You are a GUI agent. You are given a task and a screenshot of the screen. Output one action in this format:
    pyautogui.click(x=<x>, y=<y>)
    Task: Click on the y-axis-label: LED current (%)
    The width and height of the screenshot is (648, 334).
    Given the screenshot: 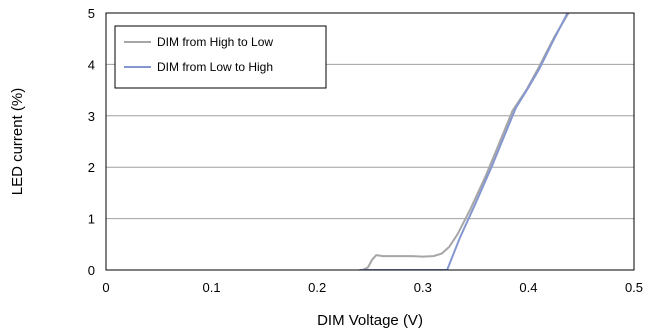 What is the action you would take?
    pyautogui.click(x=17, y=142)
    